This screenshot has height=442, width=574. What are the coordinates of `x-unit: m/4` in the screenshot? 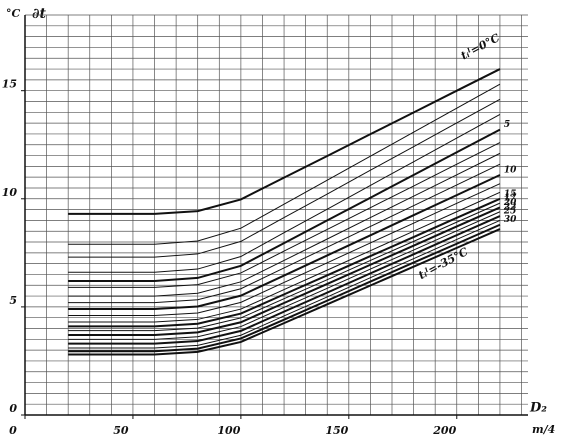 It's located at (543, 429).